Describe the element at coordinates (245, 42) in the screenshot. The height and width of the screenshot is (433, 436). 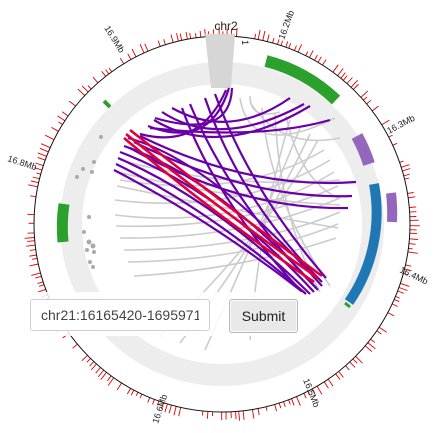
I see `strand-marker: 1` at that location.